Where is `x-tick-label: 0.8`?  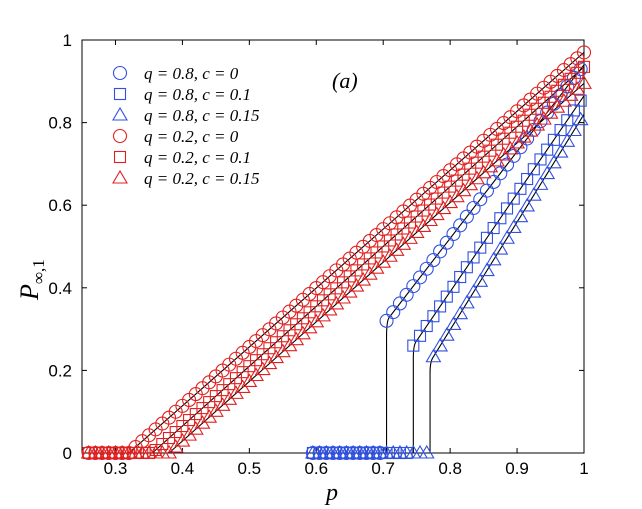 x-tick-label: 0.8 is located at coordinates (450, 468).